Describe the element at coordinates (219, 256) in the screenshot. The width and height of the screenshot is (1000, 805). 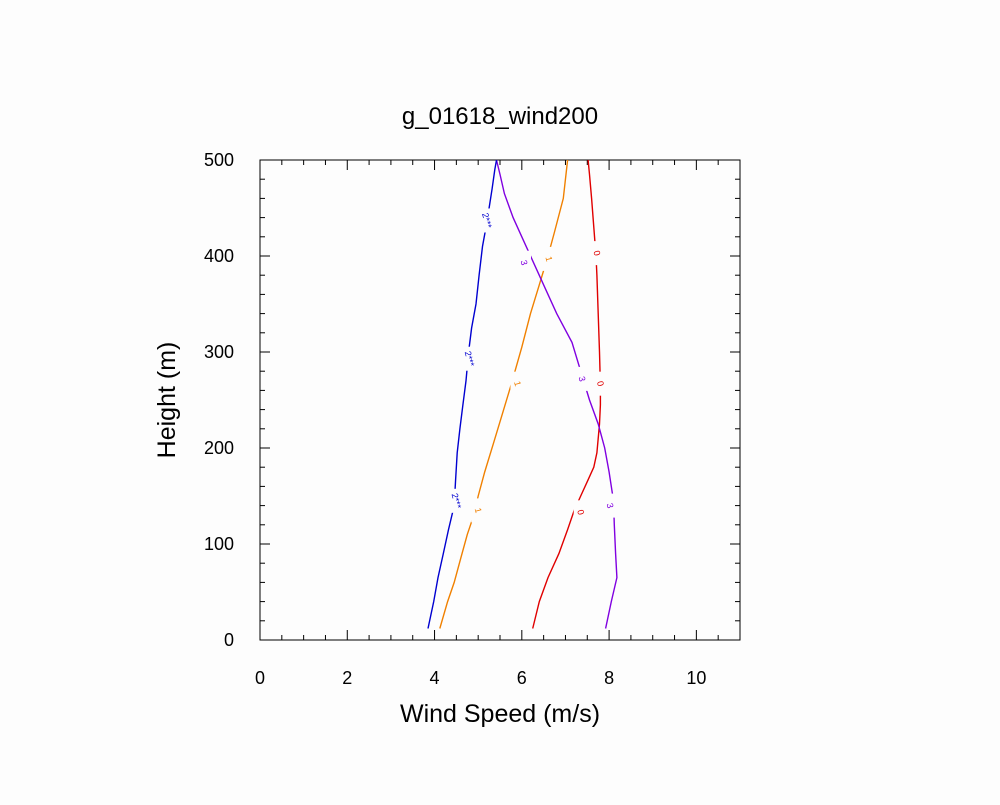
I see `y-tick-label: 400` at that location.